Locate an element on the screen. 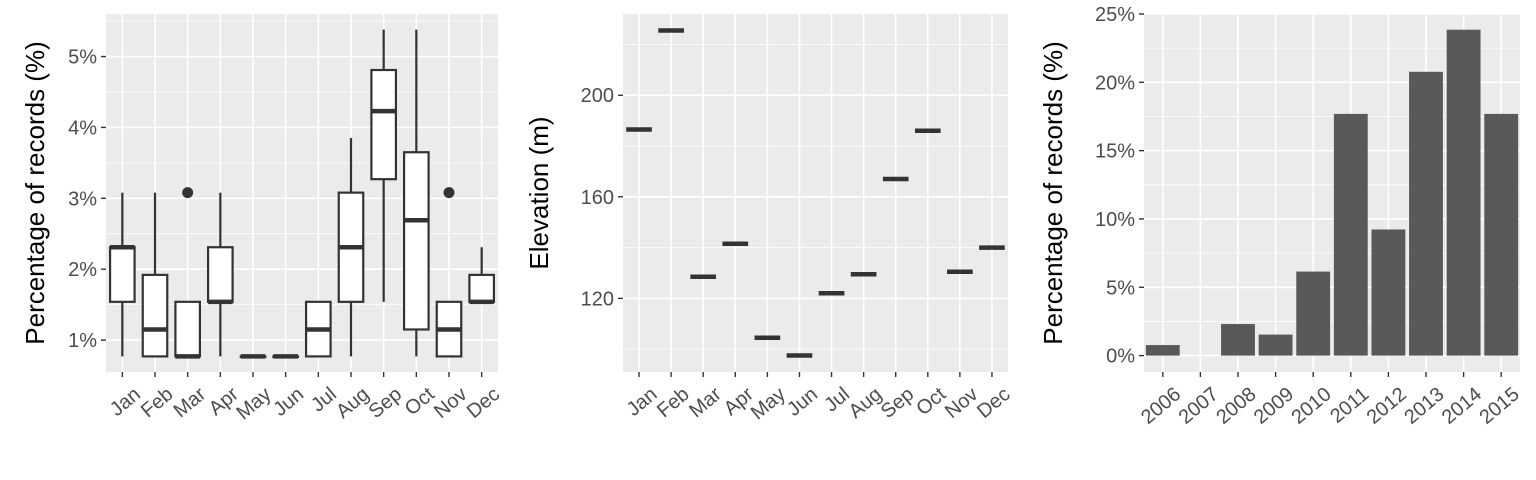  bar-2011 is located at coordinates (1350, 234).